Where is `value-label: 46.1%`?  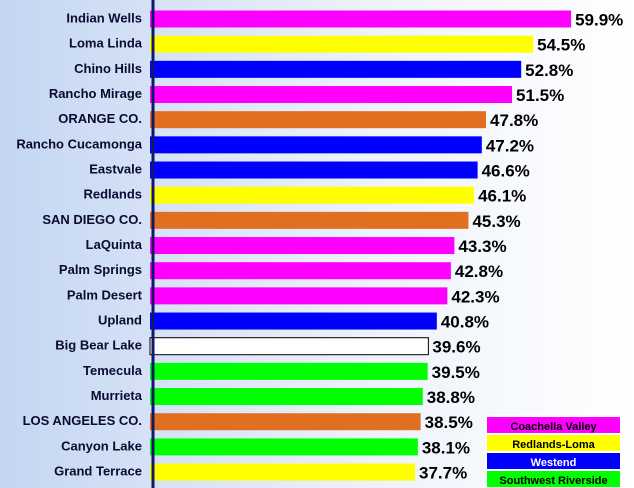
value-label: 46.1% is located at coordinates (502, 196).